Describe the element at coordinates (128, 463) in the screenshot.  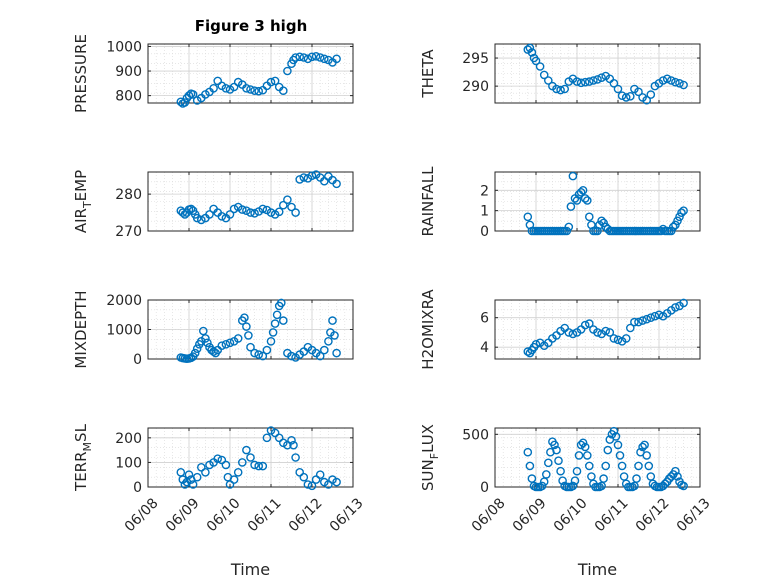
I see `y-tick-label: 100` at that location.